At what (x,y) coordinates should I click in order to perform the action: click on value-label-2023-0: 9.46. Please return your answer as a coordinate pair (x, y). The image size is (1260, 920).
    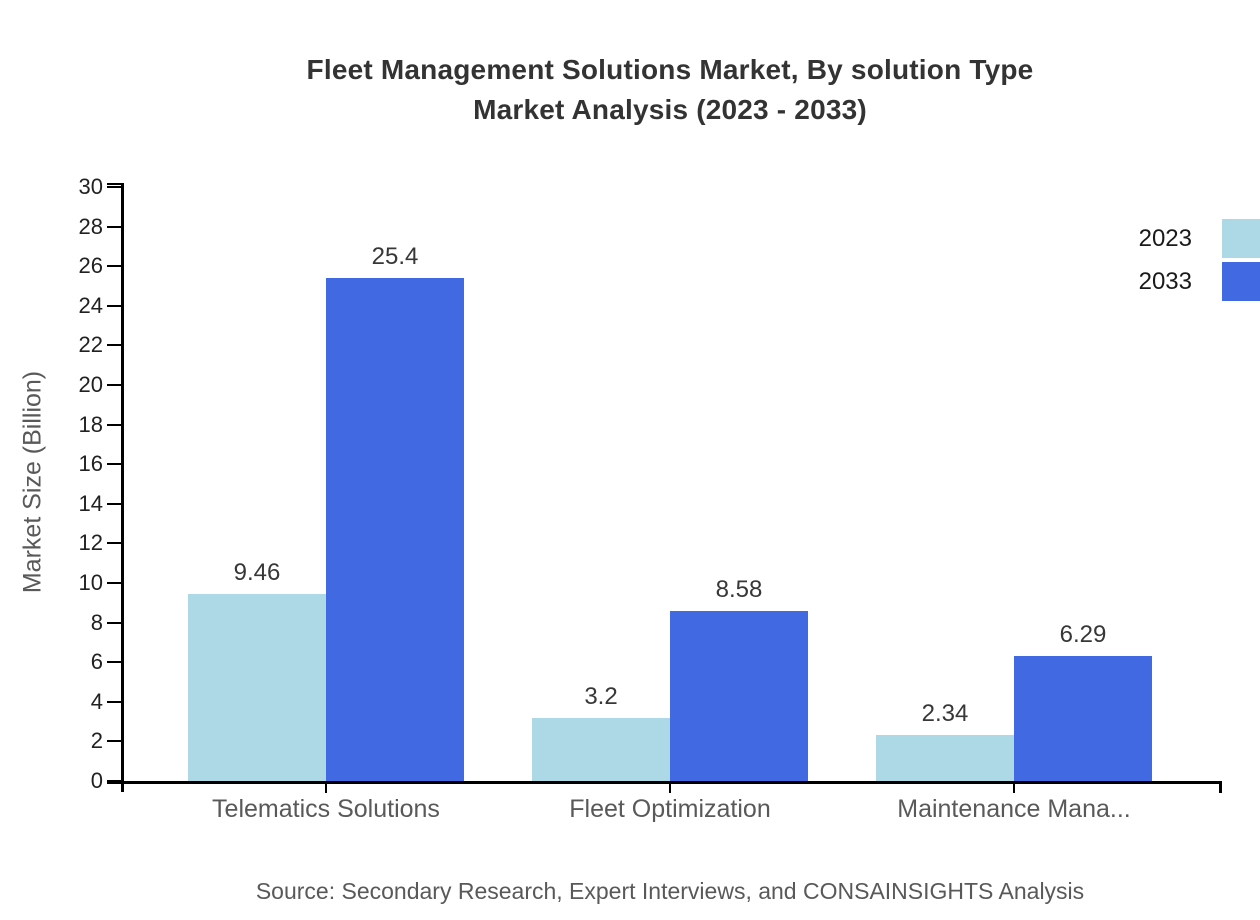
    Looking at the image, I should click on (257, 572).